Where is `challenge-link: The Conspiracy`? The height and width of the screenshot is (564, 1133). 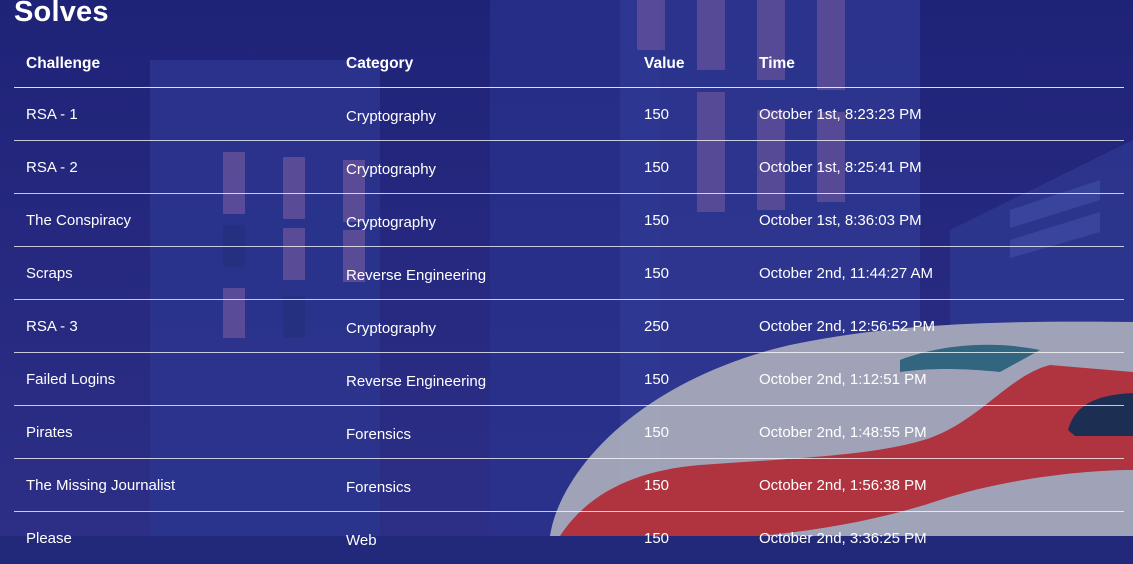
challenge-link: The Conspiracy is located at coordinates (78, 220).